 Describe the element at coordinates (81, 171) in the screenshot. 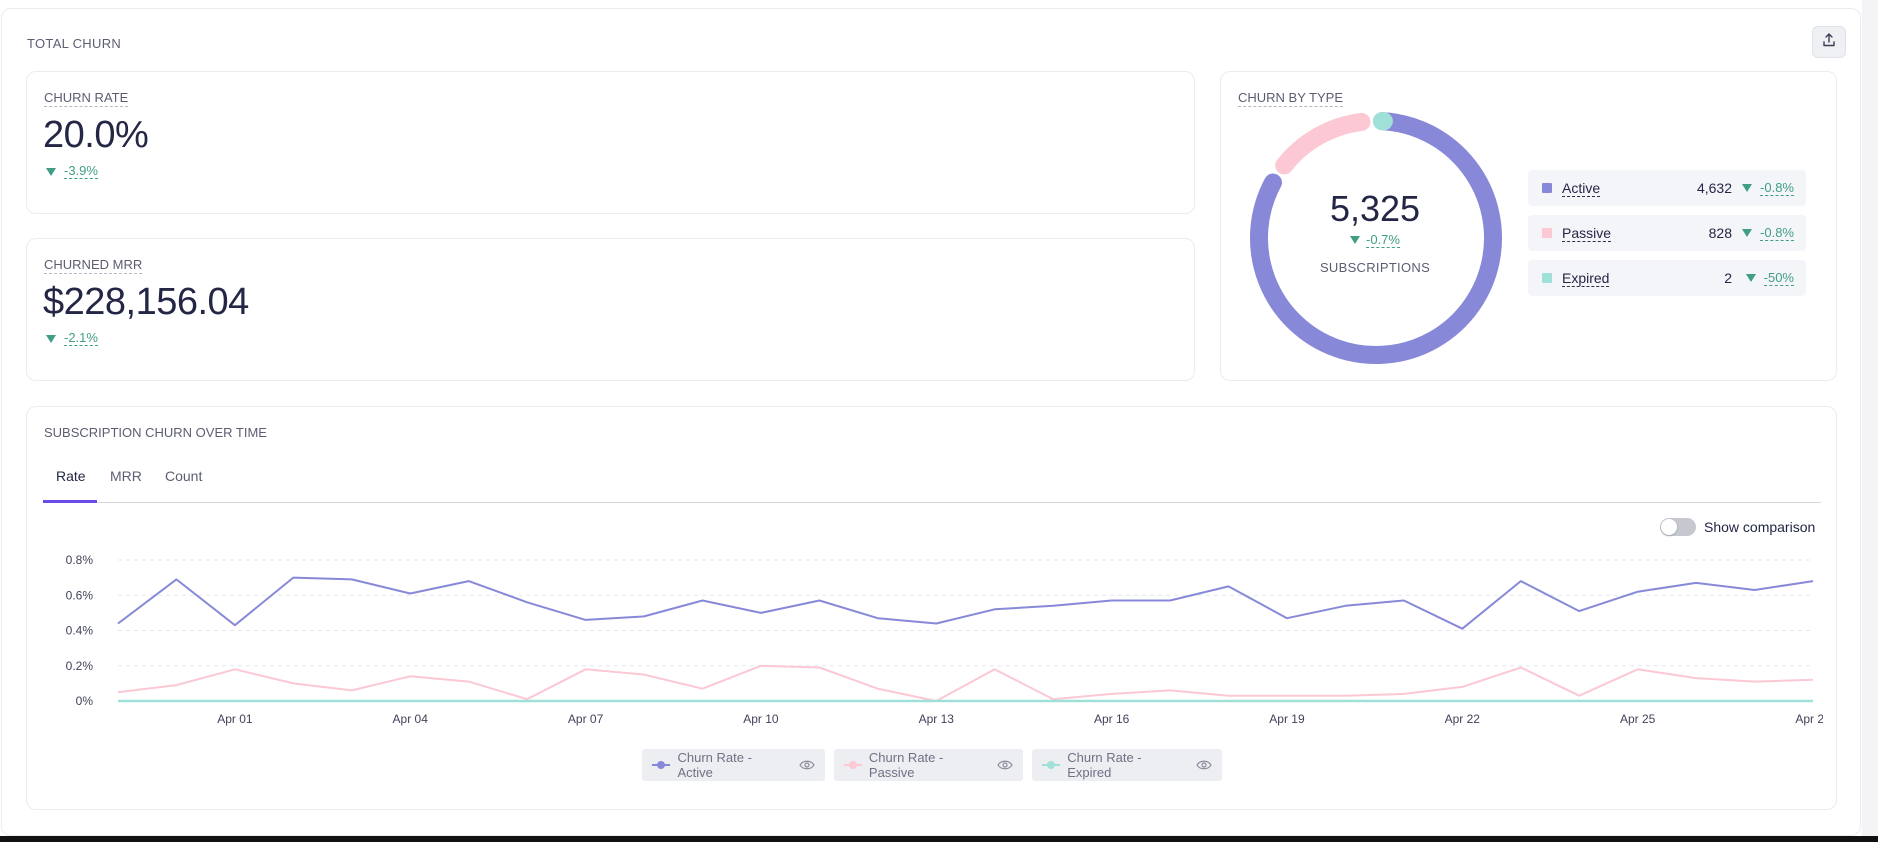

I see `churn-rate-delta-value: -3.9%` at that location.